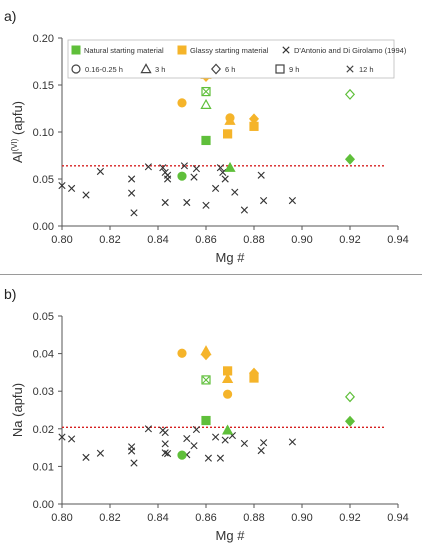  What do you see at coordinates (294, 69) in the screenshot?
I see `legend-label: 9 h` at bounding box center [294, 69].